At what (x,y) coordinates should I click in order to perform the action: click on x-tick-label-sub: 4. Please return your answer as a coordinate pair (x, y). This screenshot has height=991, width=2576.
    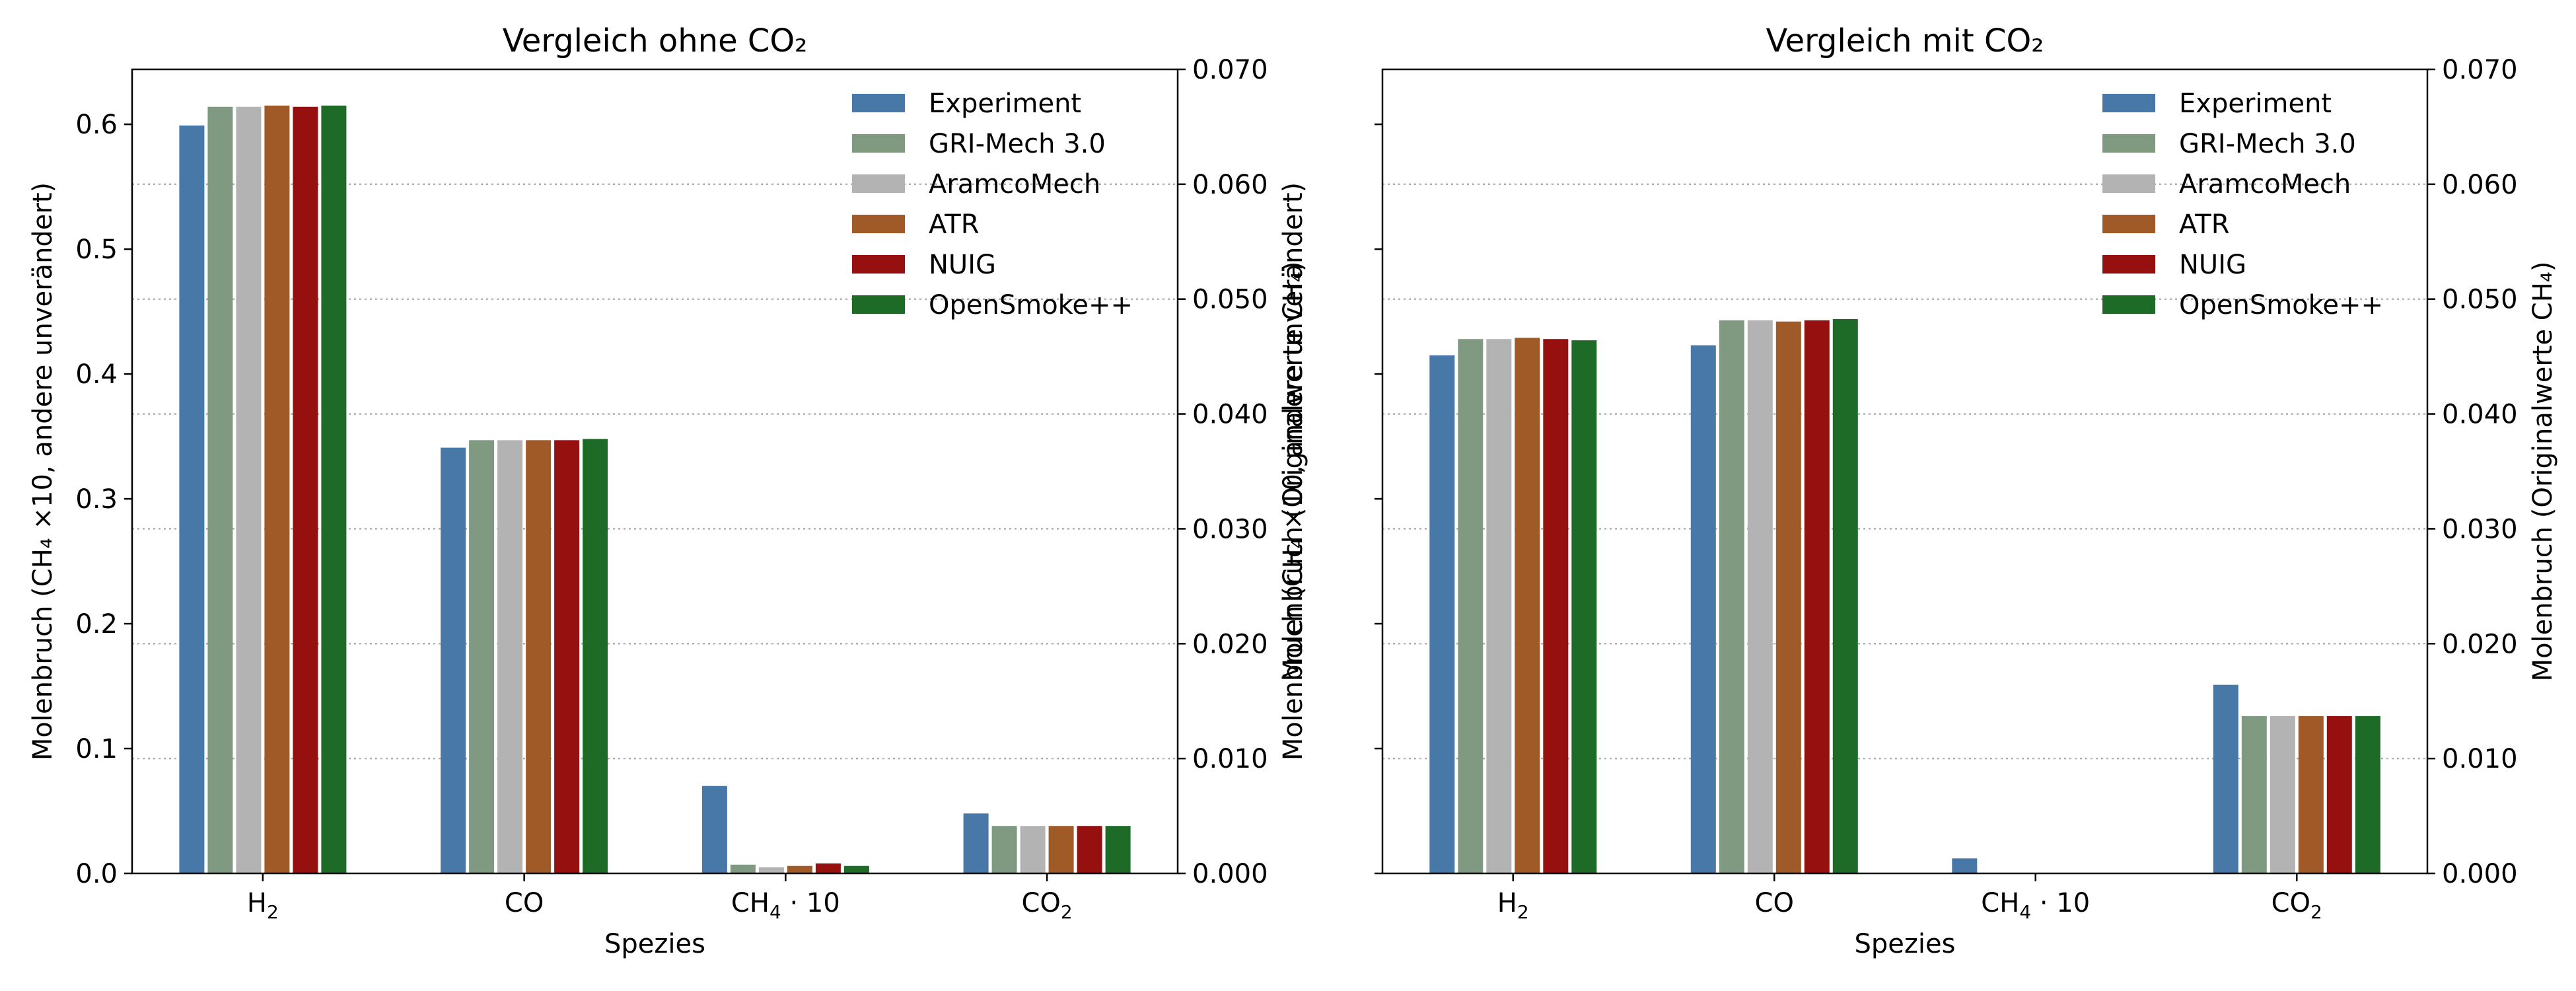
    Looking at the image, I should click on (775, 912).